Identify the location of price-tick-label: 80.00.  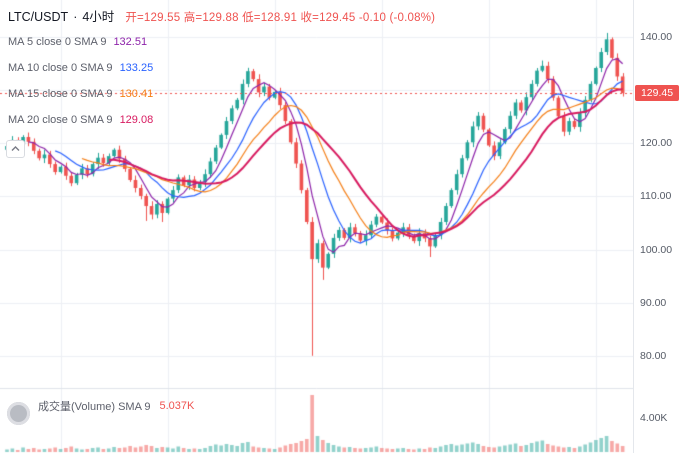
(653, 355).